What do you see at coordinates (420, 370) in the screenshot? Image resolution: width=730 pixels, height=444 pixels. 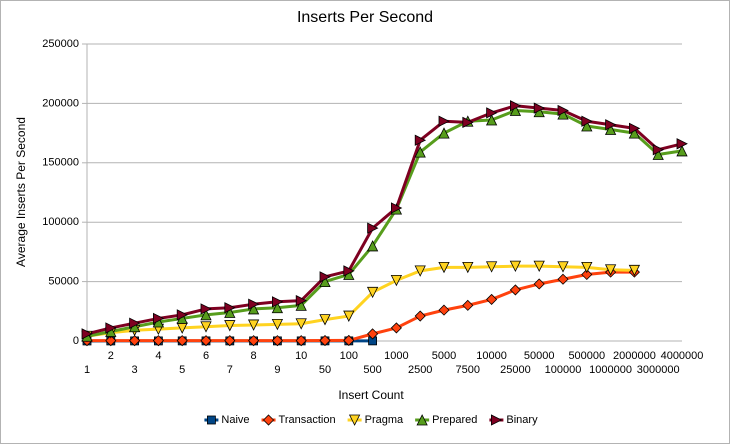 I see `x-tick-label: 2500` at bounding box center [420, 370].